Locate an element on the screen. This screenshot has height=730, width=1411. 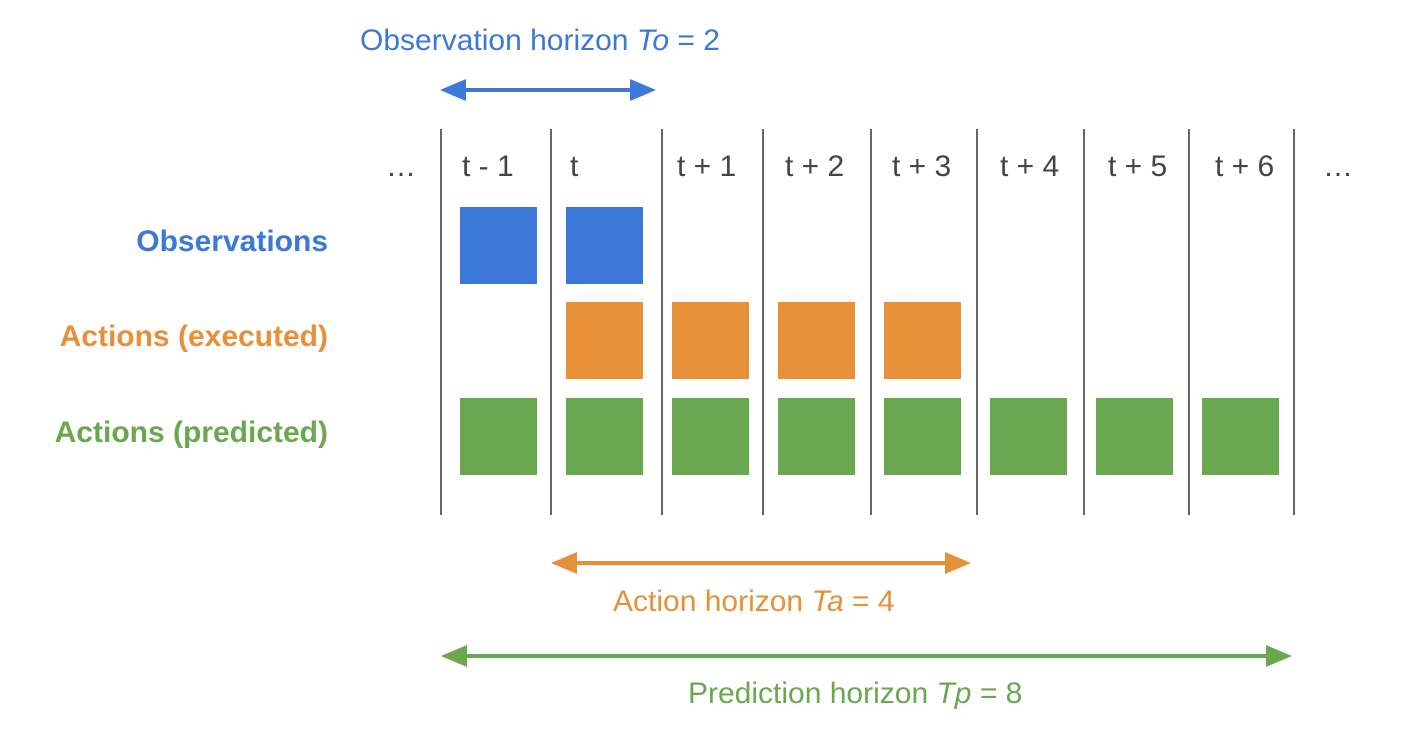
action-horizon-label: Action horizon Ta = 4 is located at coordinates (754, 602).